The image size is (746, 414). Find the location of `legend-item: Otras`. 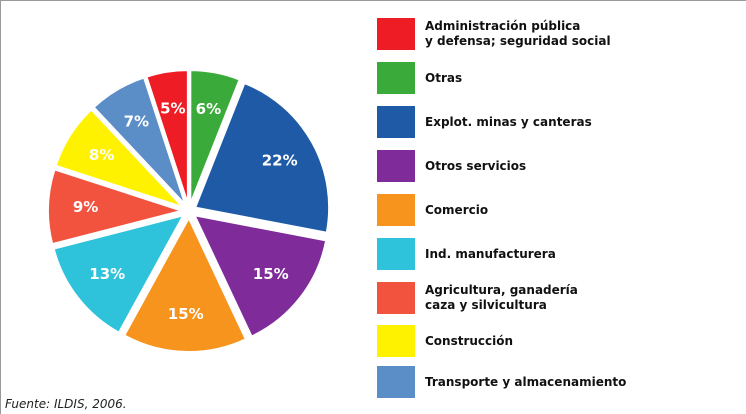

legend-item: Otras is located at coordinates (419, 78).